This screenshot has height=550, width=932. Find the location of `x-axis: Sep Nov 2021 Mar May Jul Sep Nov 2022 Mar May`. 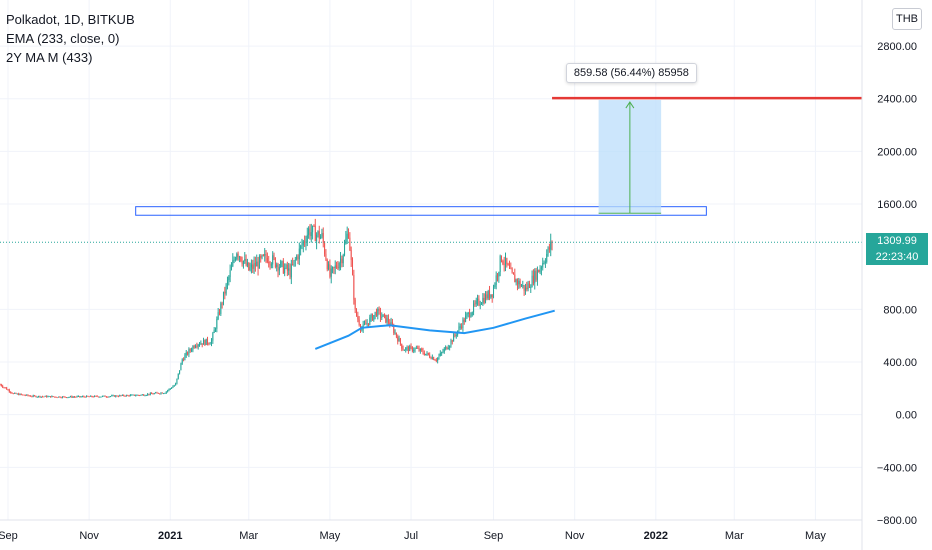

x-axis: Sep Nov 2021 Mar May Jul Sep Nov 2022 Mar May is located at coordinates (431, 530).